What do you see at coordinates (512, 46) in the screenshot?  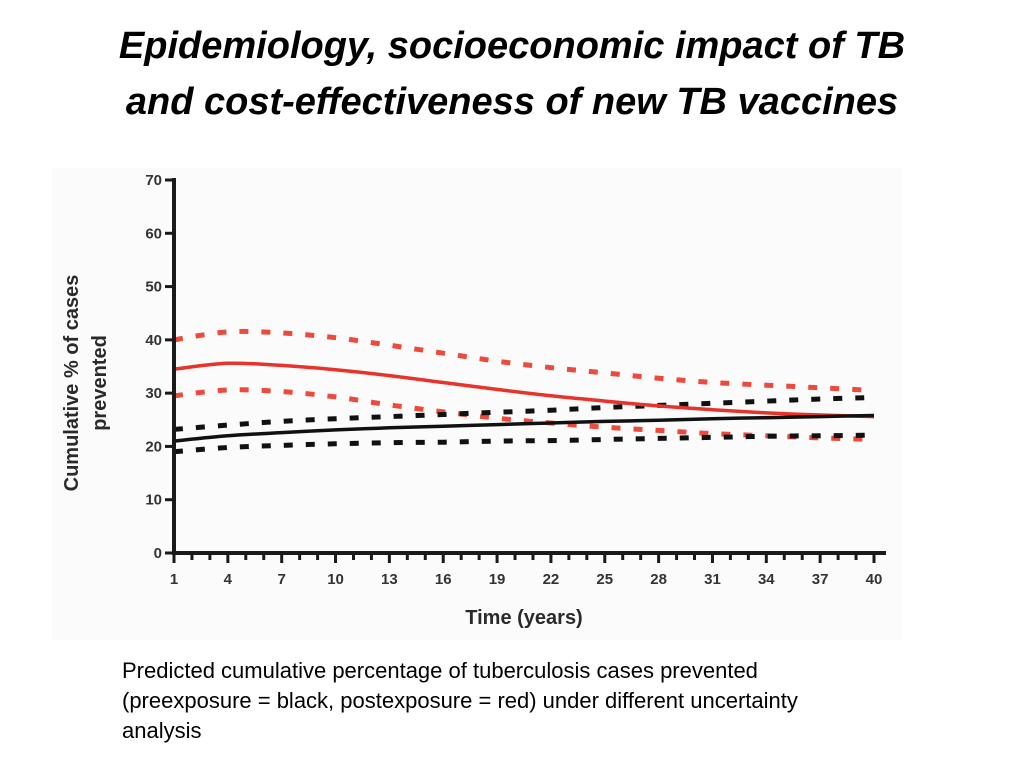 I see `slide-title-line-1: Epidemiology, socioeconomic impact of TB` at bounding box center [512, 46].